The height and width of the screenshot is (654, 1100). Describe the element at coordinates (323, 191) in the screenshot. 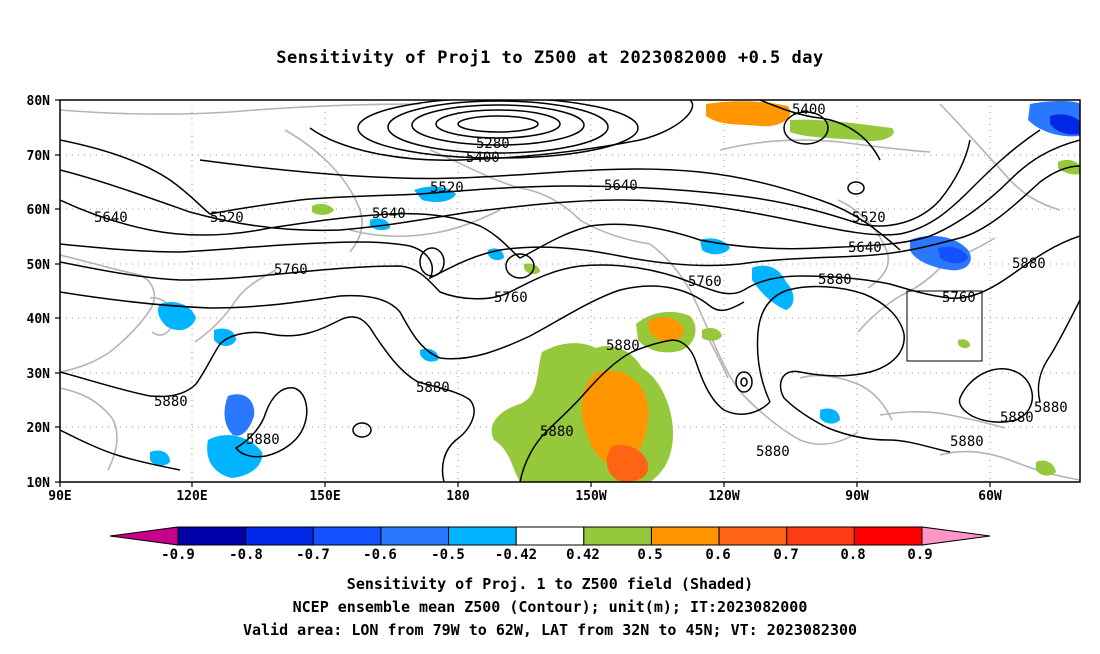

I see `coastline-kamchatka` at that location.